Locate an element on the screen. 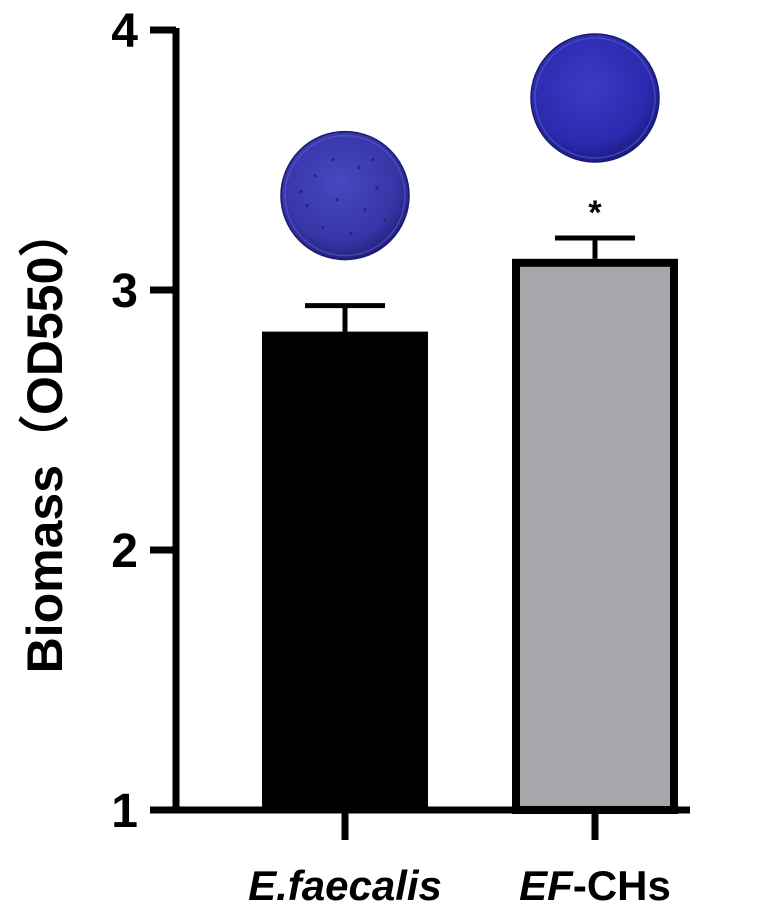  biofilm-well-efchs-rim is located at coordinates (595, 98).